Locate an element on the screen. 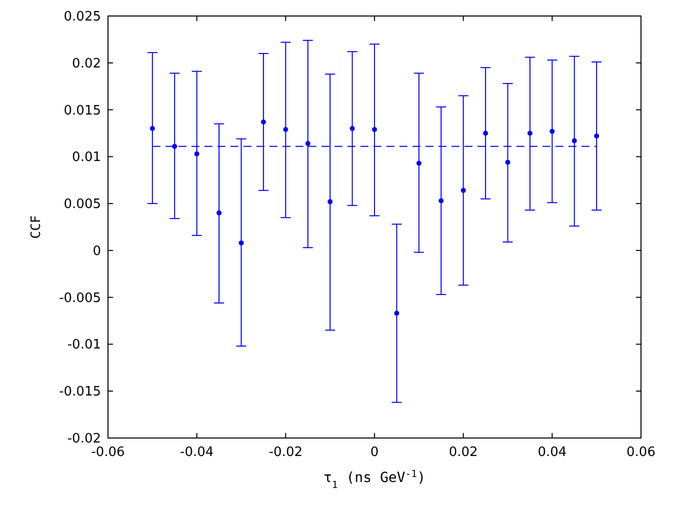  y-tick-label: -0.005 is located at coordinates (80, 298).